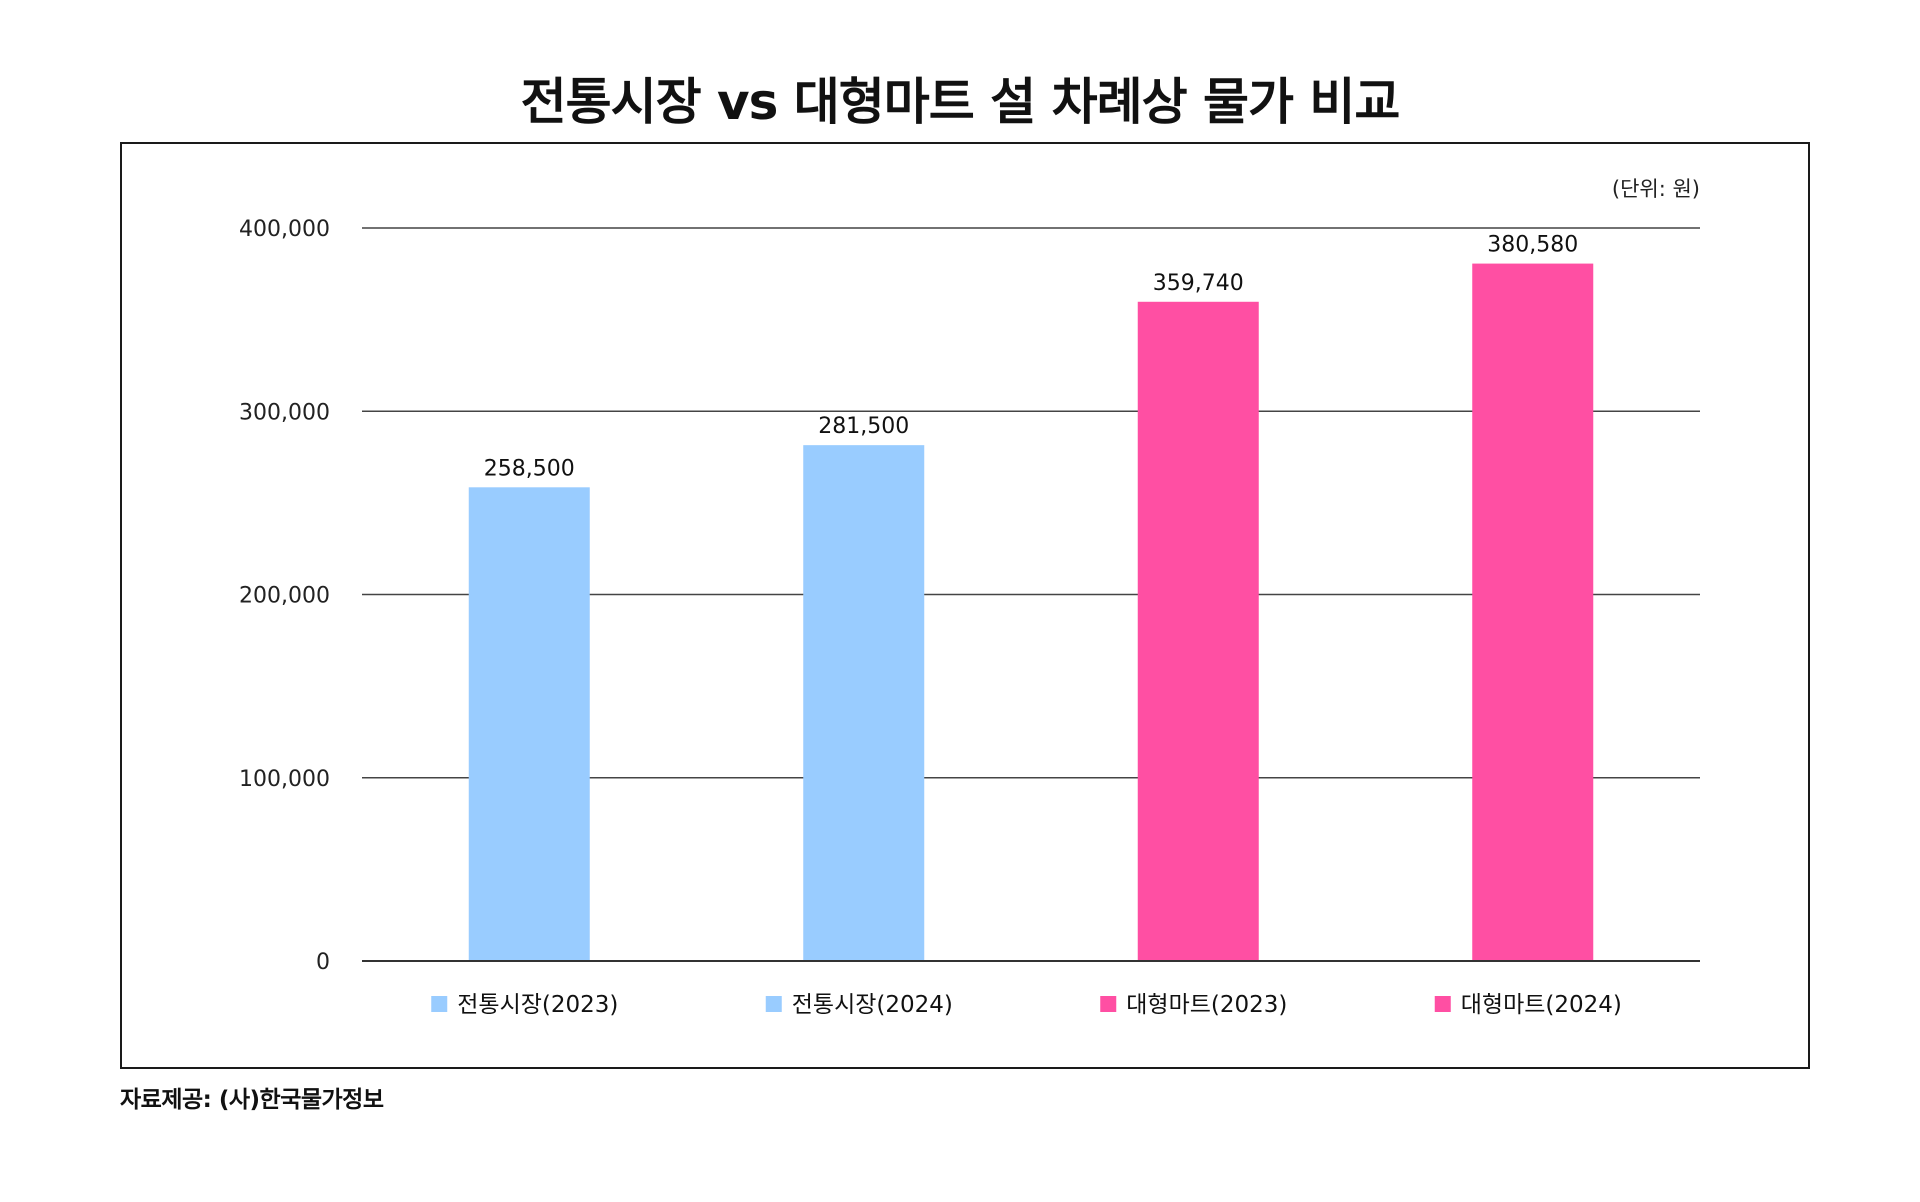 The image size is (1920, 1202). I want to click on data-label: 281,500, so click(863, 426).